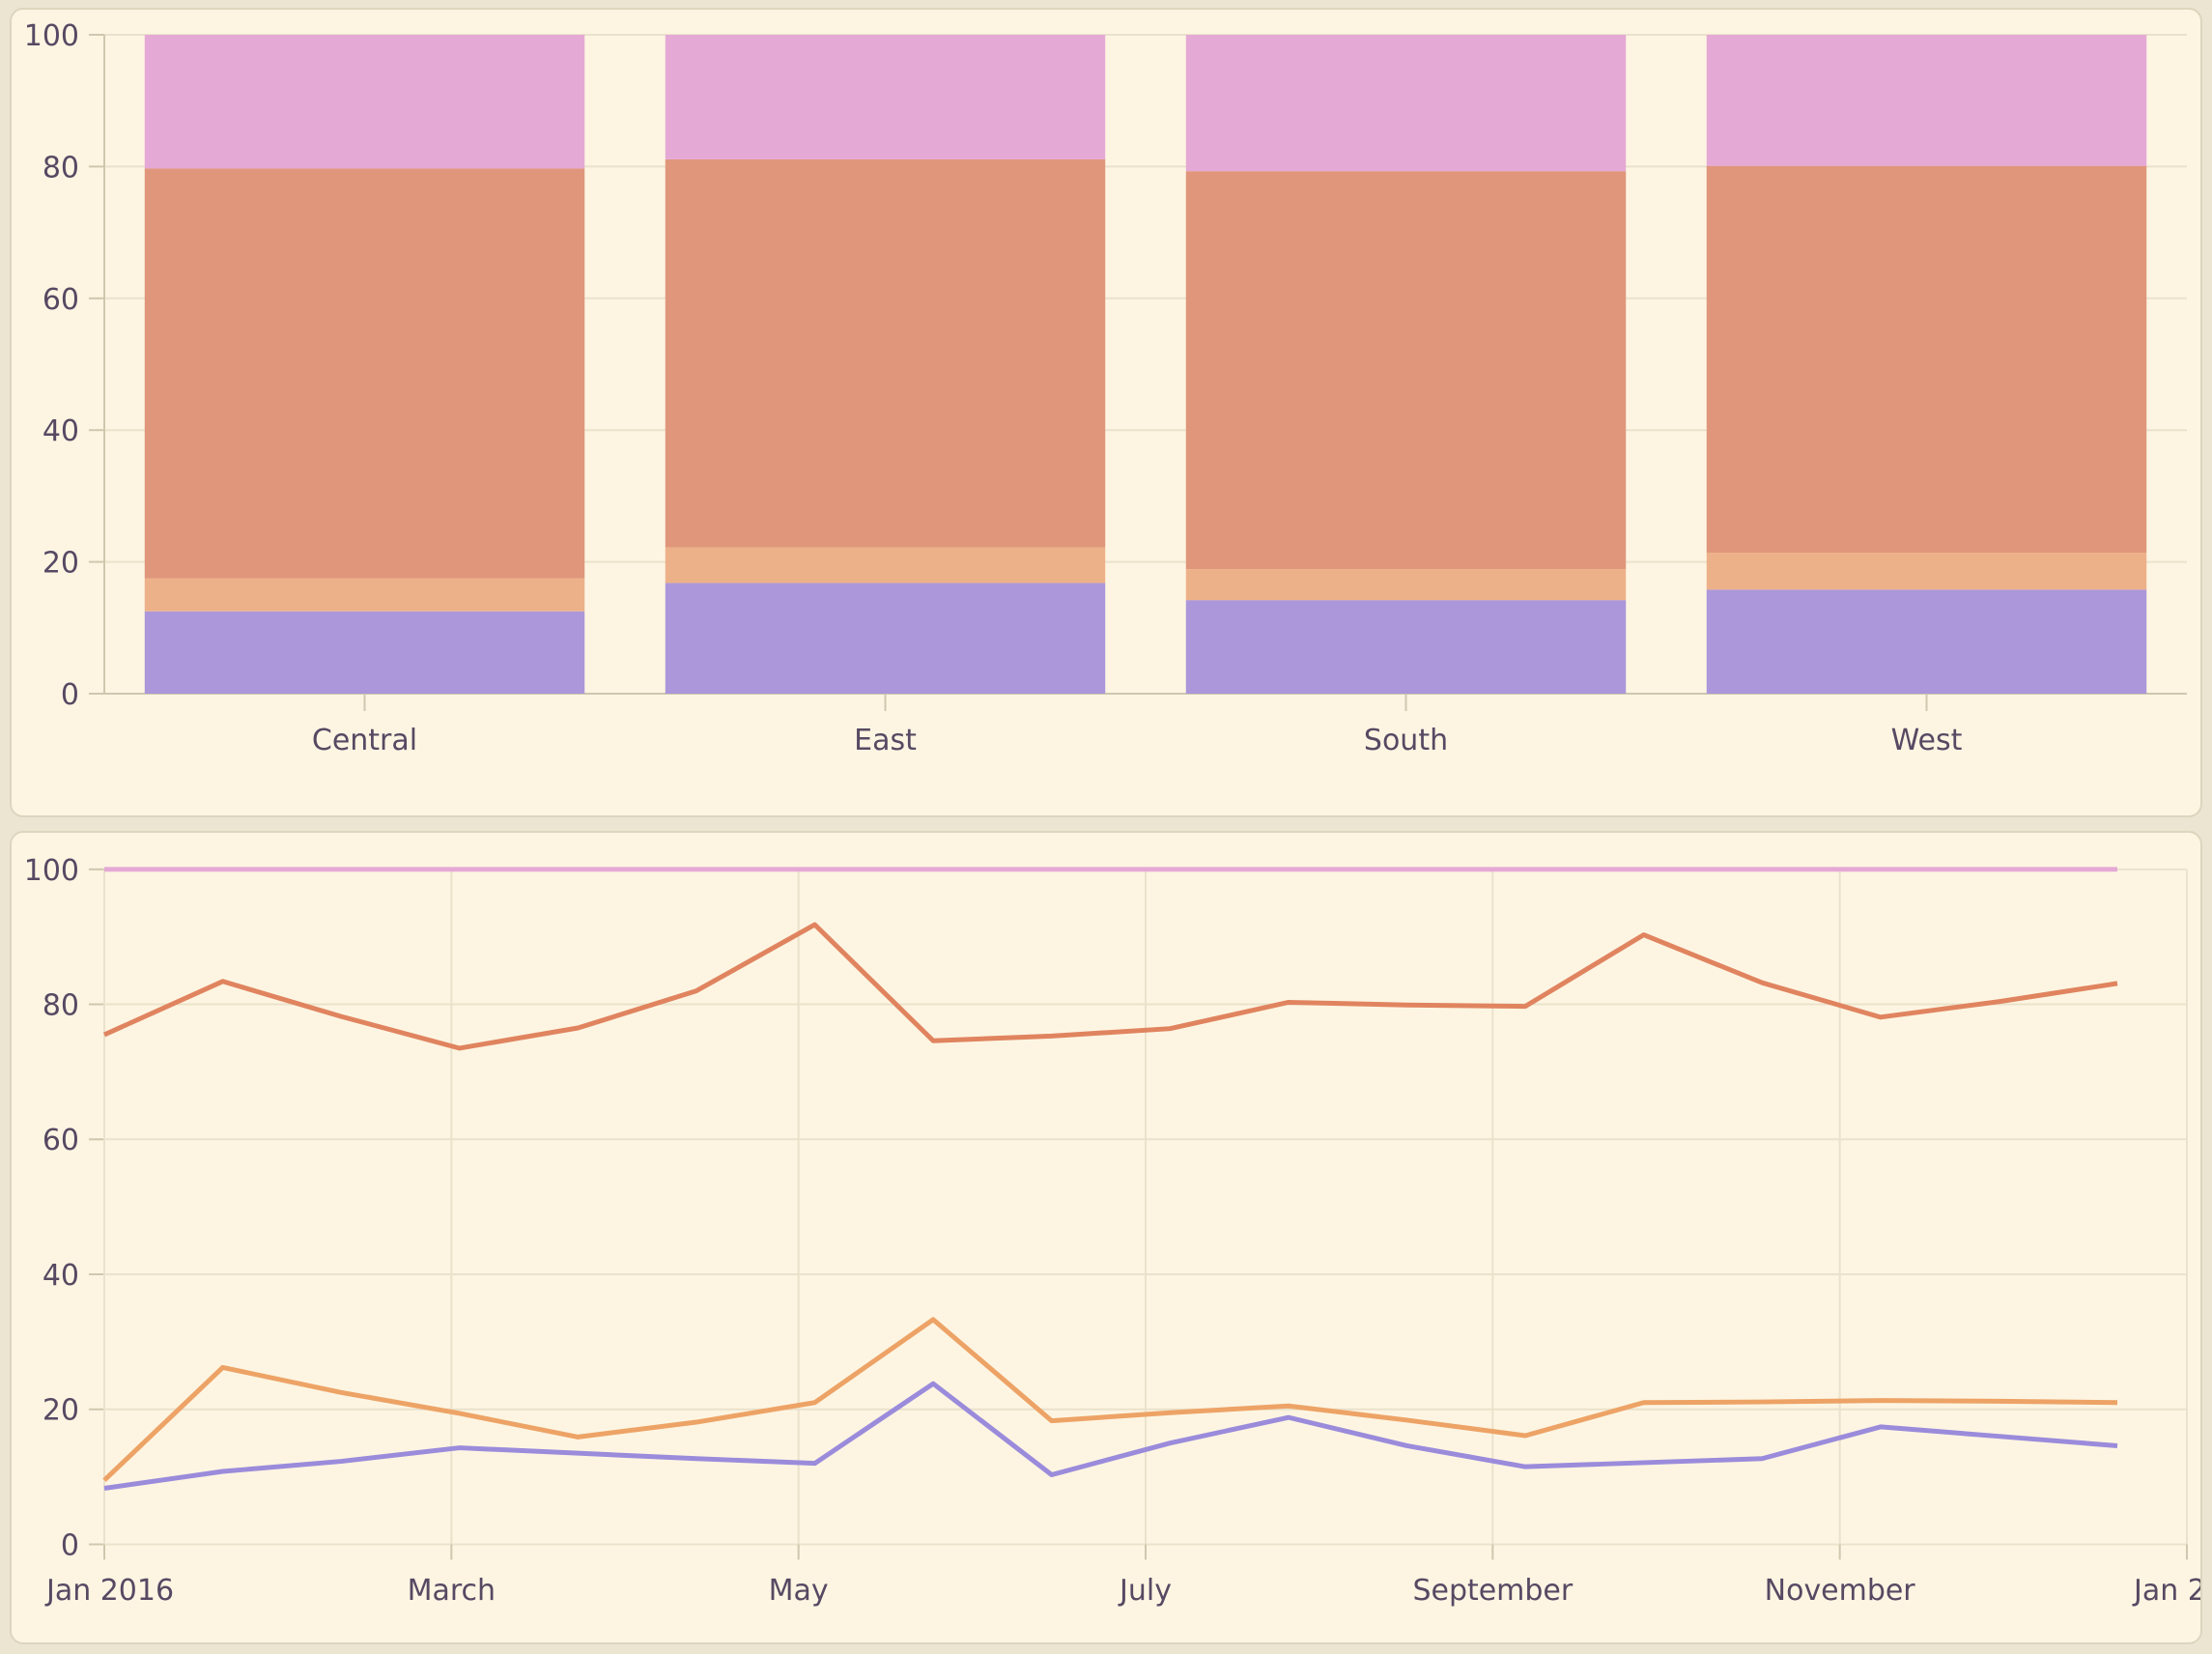 The width and height of the screenshot is (2212, 1654). Describe the element at coordinates (885, 741) in the screenshot. I see `bar-x-tick-label: East` at that location.